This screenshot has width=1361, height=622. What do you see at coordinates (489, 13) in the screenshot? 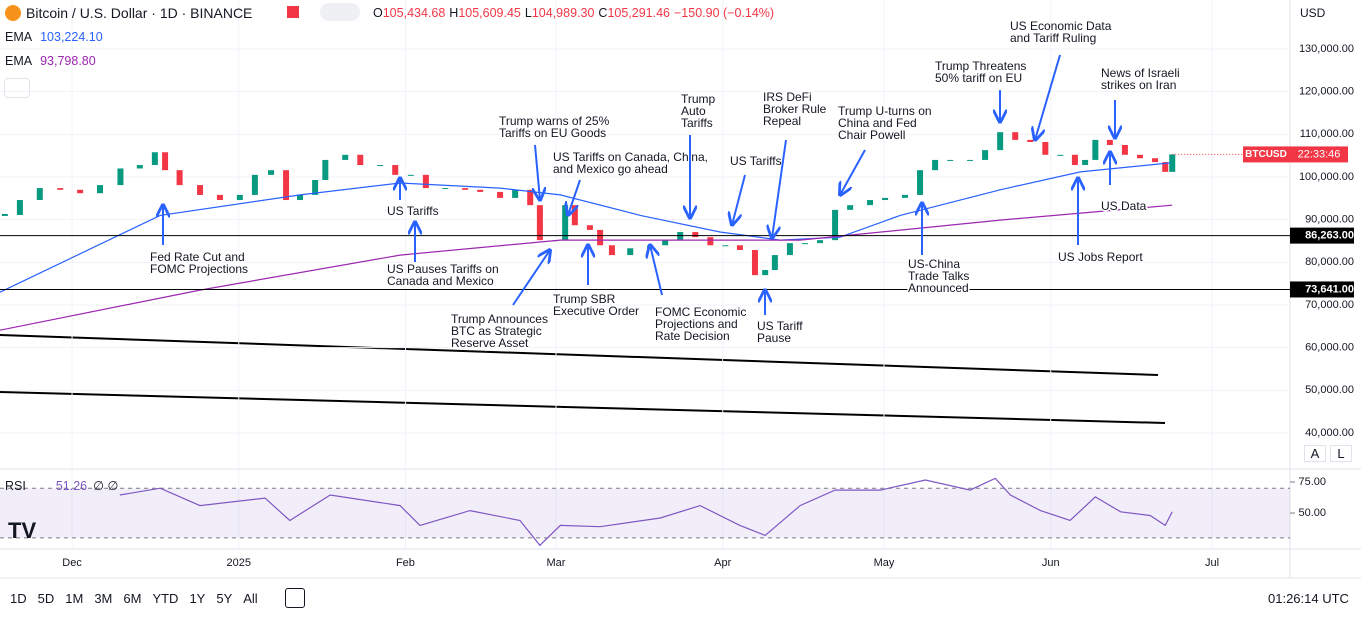
I see `ohlc-value: 105,609.45` at bounding box center [489, 13].